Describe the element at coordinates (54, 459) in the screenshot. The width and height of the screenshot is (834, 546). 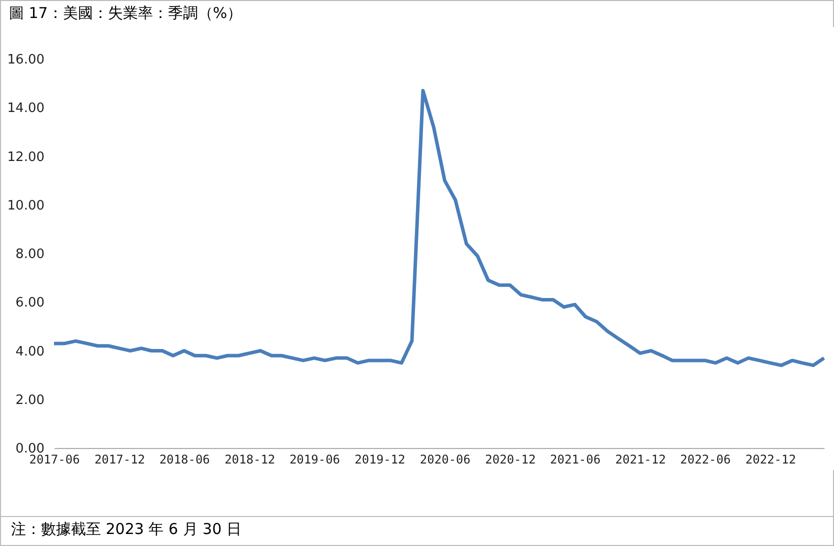
I see `x-tick-label: 2017-06` at that location.